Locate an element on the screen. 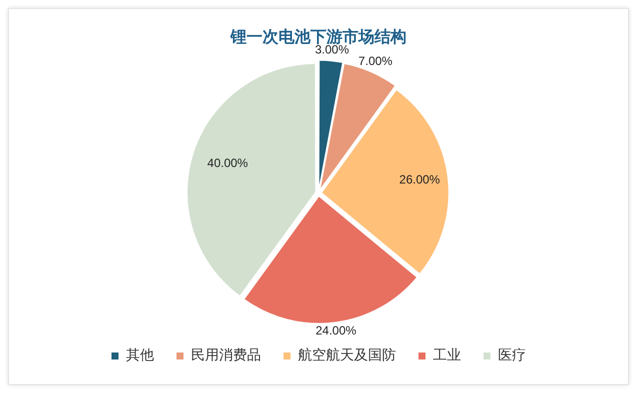 The image size is (637, 393). data-label: 26.00% is located at coordinates (419, 179).